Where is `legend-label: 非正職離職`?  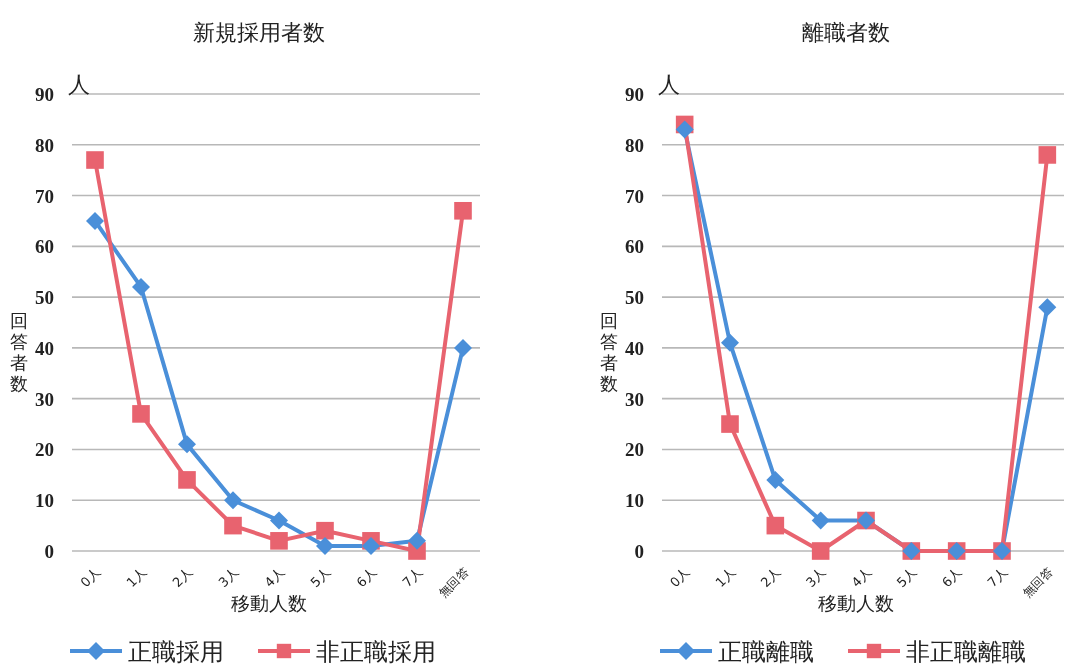
legend-label: 非正職離職 is located at coordinates (966, 651).